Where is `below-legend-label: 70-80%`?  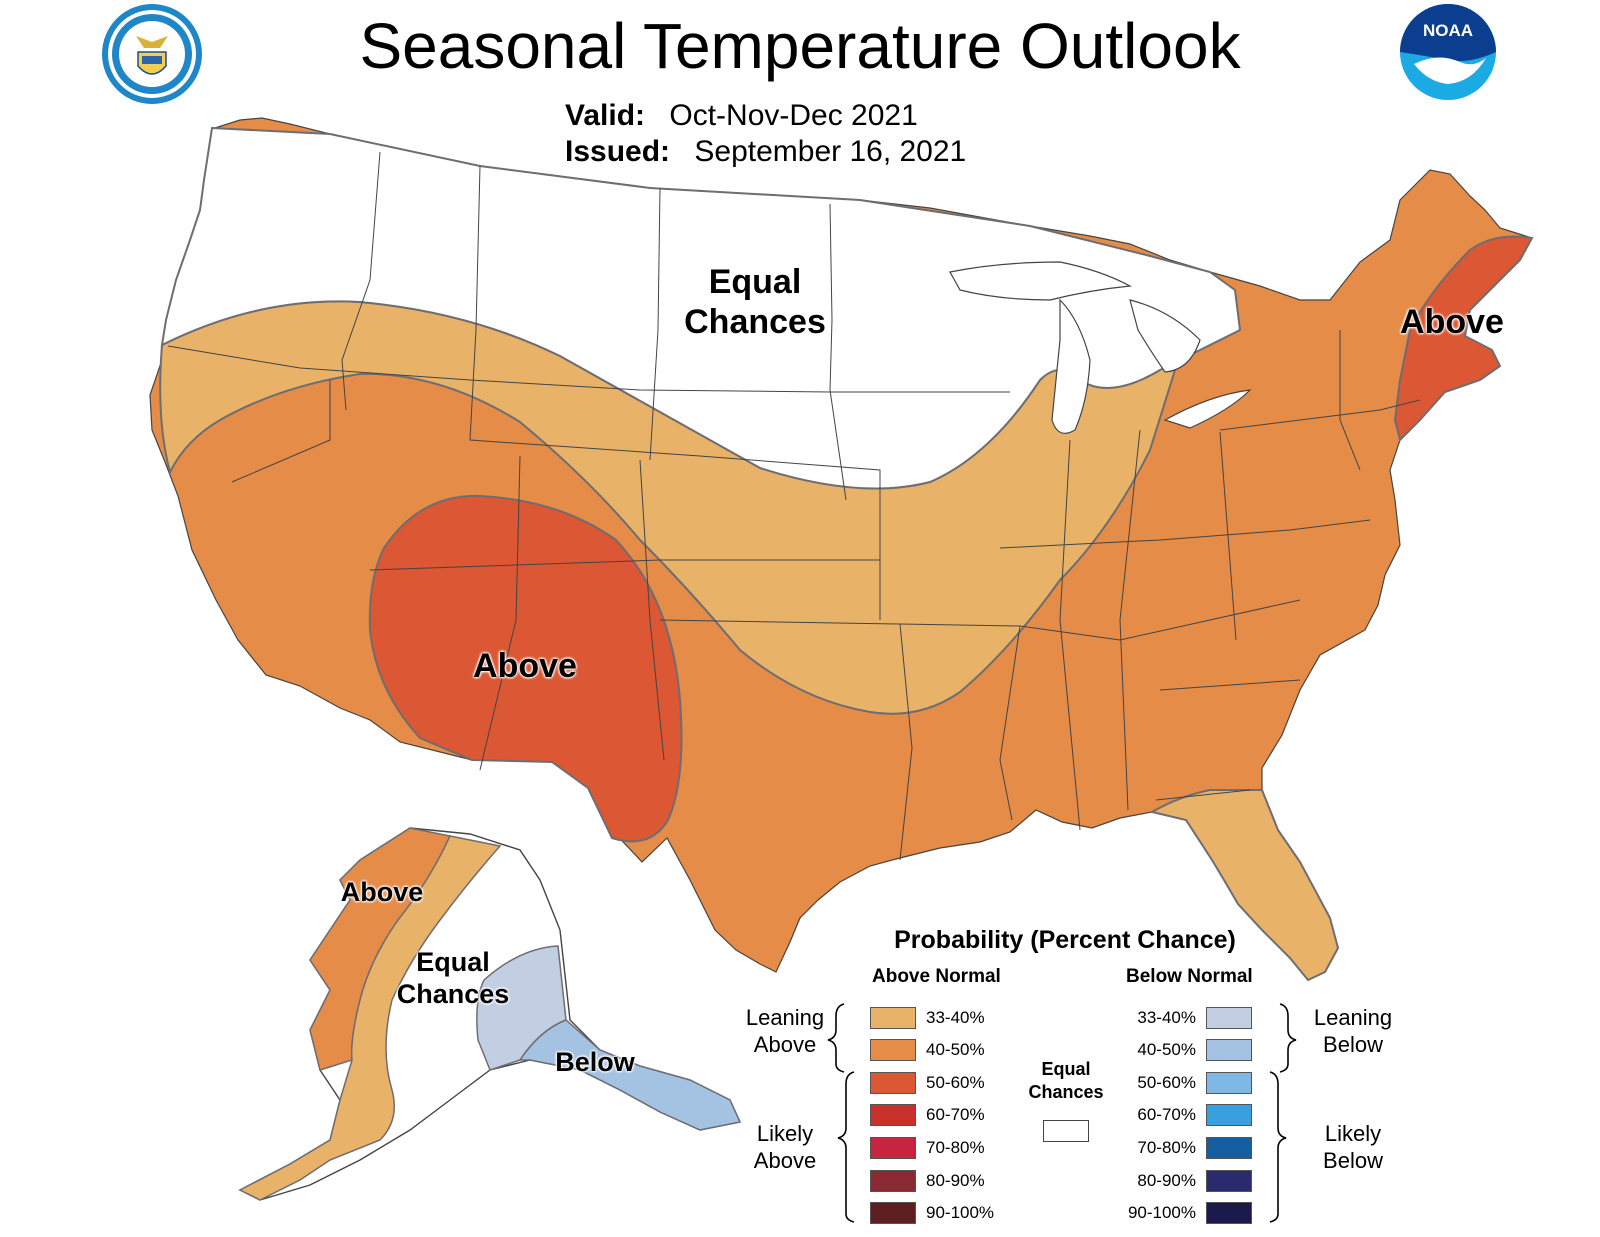 below-legend-label: 70-80% is located at coordinates (1166, 1147).